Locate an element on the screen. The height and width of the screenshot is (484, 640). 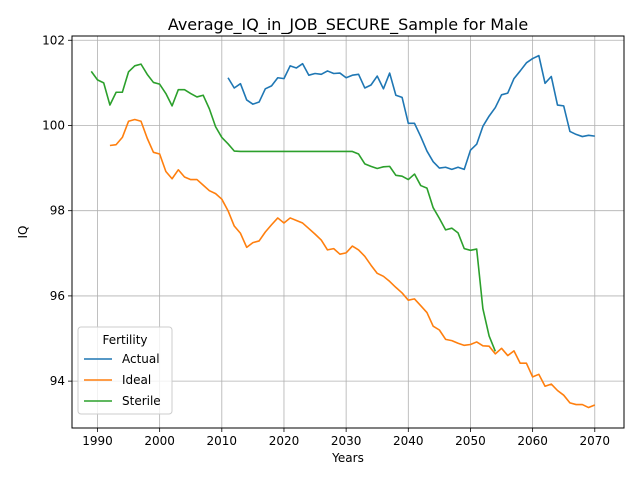
legend-label-sterile: Sterile is located at coordinates (141, 401).